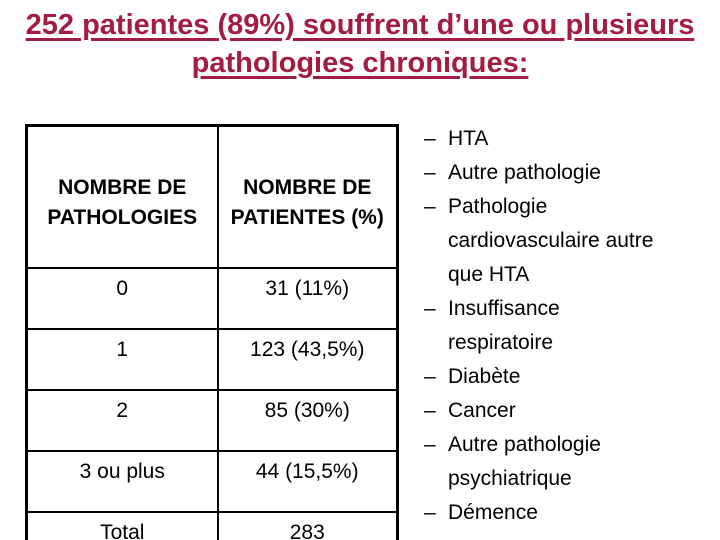  I want to click on table-row: 0 31 (11%), so click(212, 298).